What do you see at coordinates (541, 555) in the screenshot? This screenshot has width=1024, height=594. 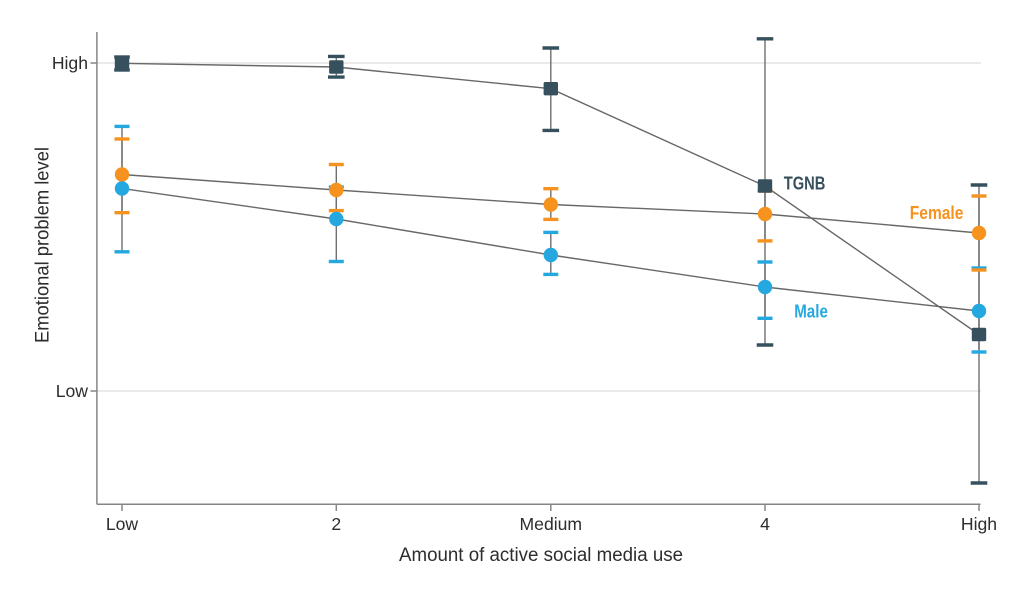 I see `svg-text:Amount of active social media: Amount of active social media use` at bounding box center [541, 555].